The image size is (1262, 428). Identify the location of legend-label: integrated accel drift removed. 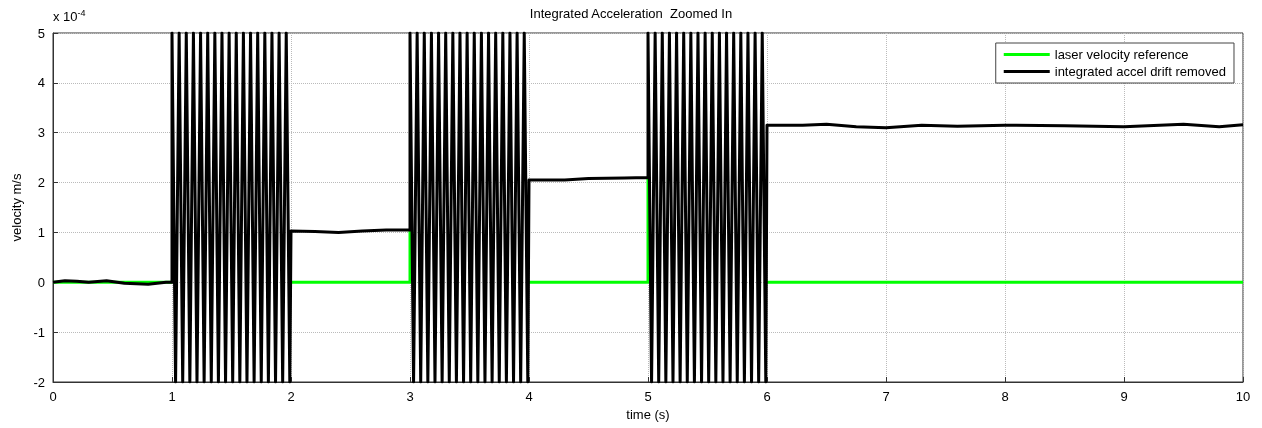
(1140, 71).